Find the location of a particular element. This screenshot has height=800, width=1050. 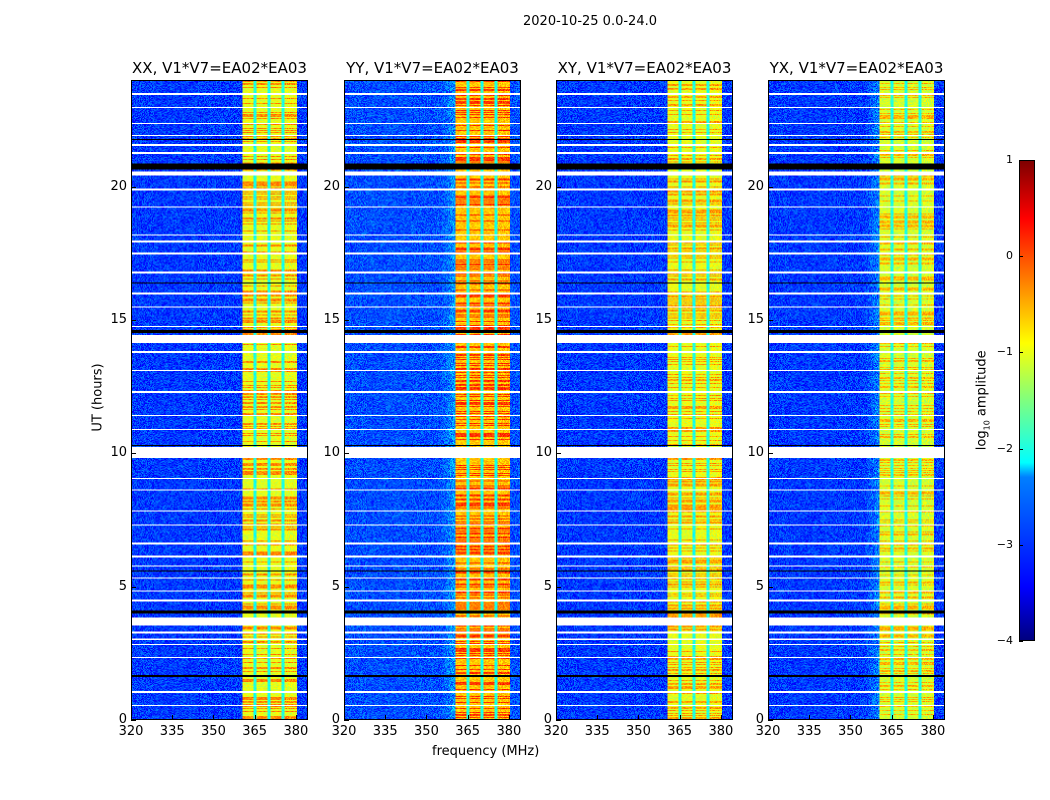

colorbar-tick-label: 0 is located at coordinates (1009, 256).